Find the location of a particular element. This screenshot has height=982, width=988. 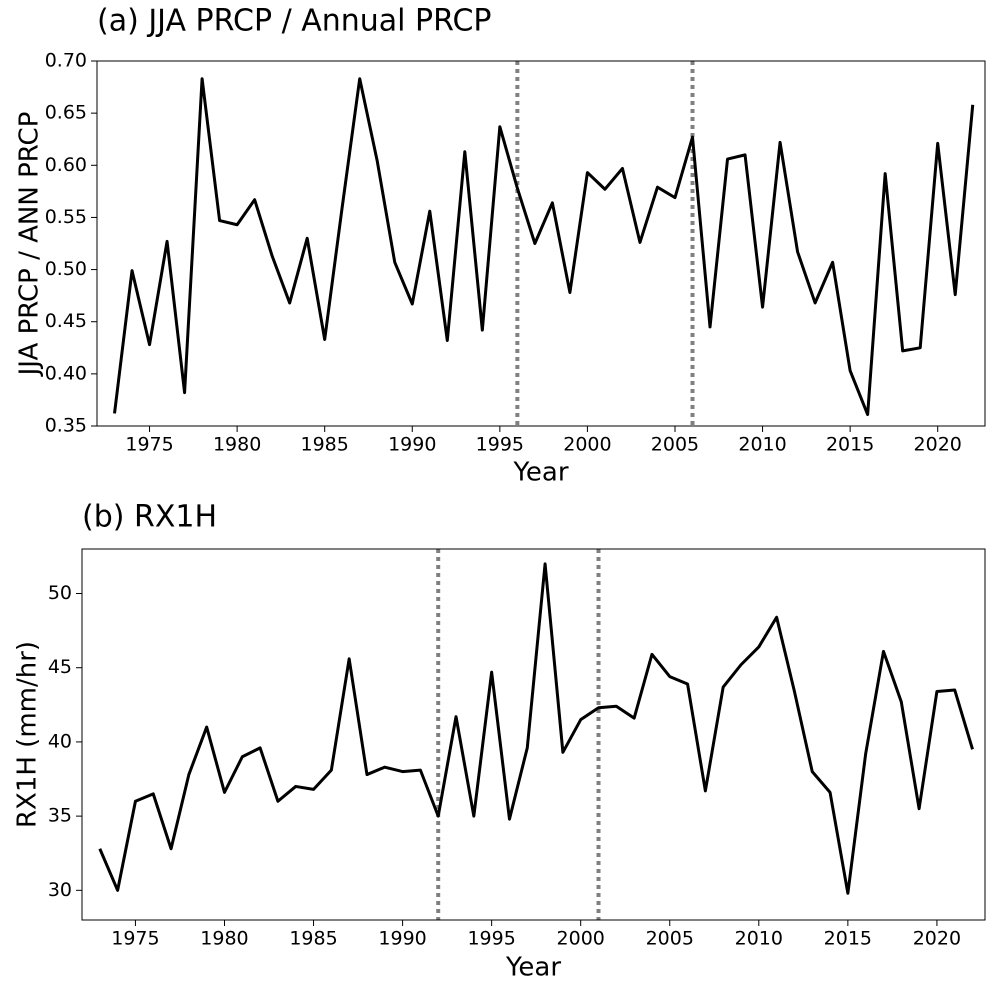

y-tick-label: 30 is located at coordinates (60, 890).